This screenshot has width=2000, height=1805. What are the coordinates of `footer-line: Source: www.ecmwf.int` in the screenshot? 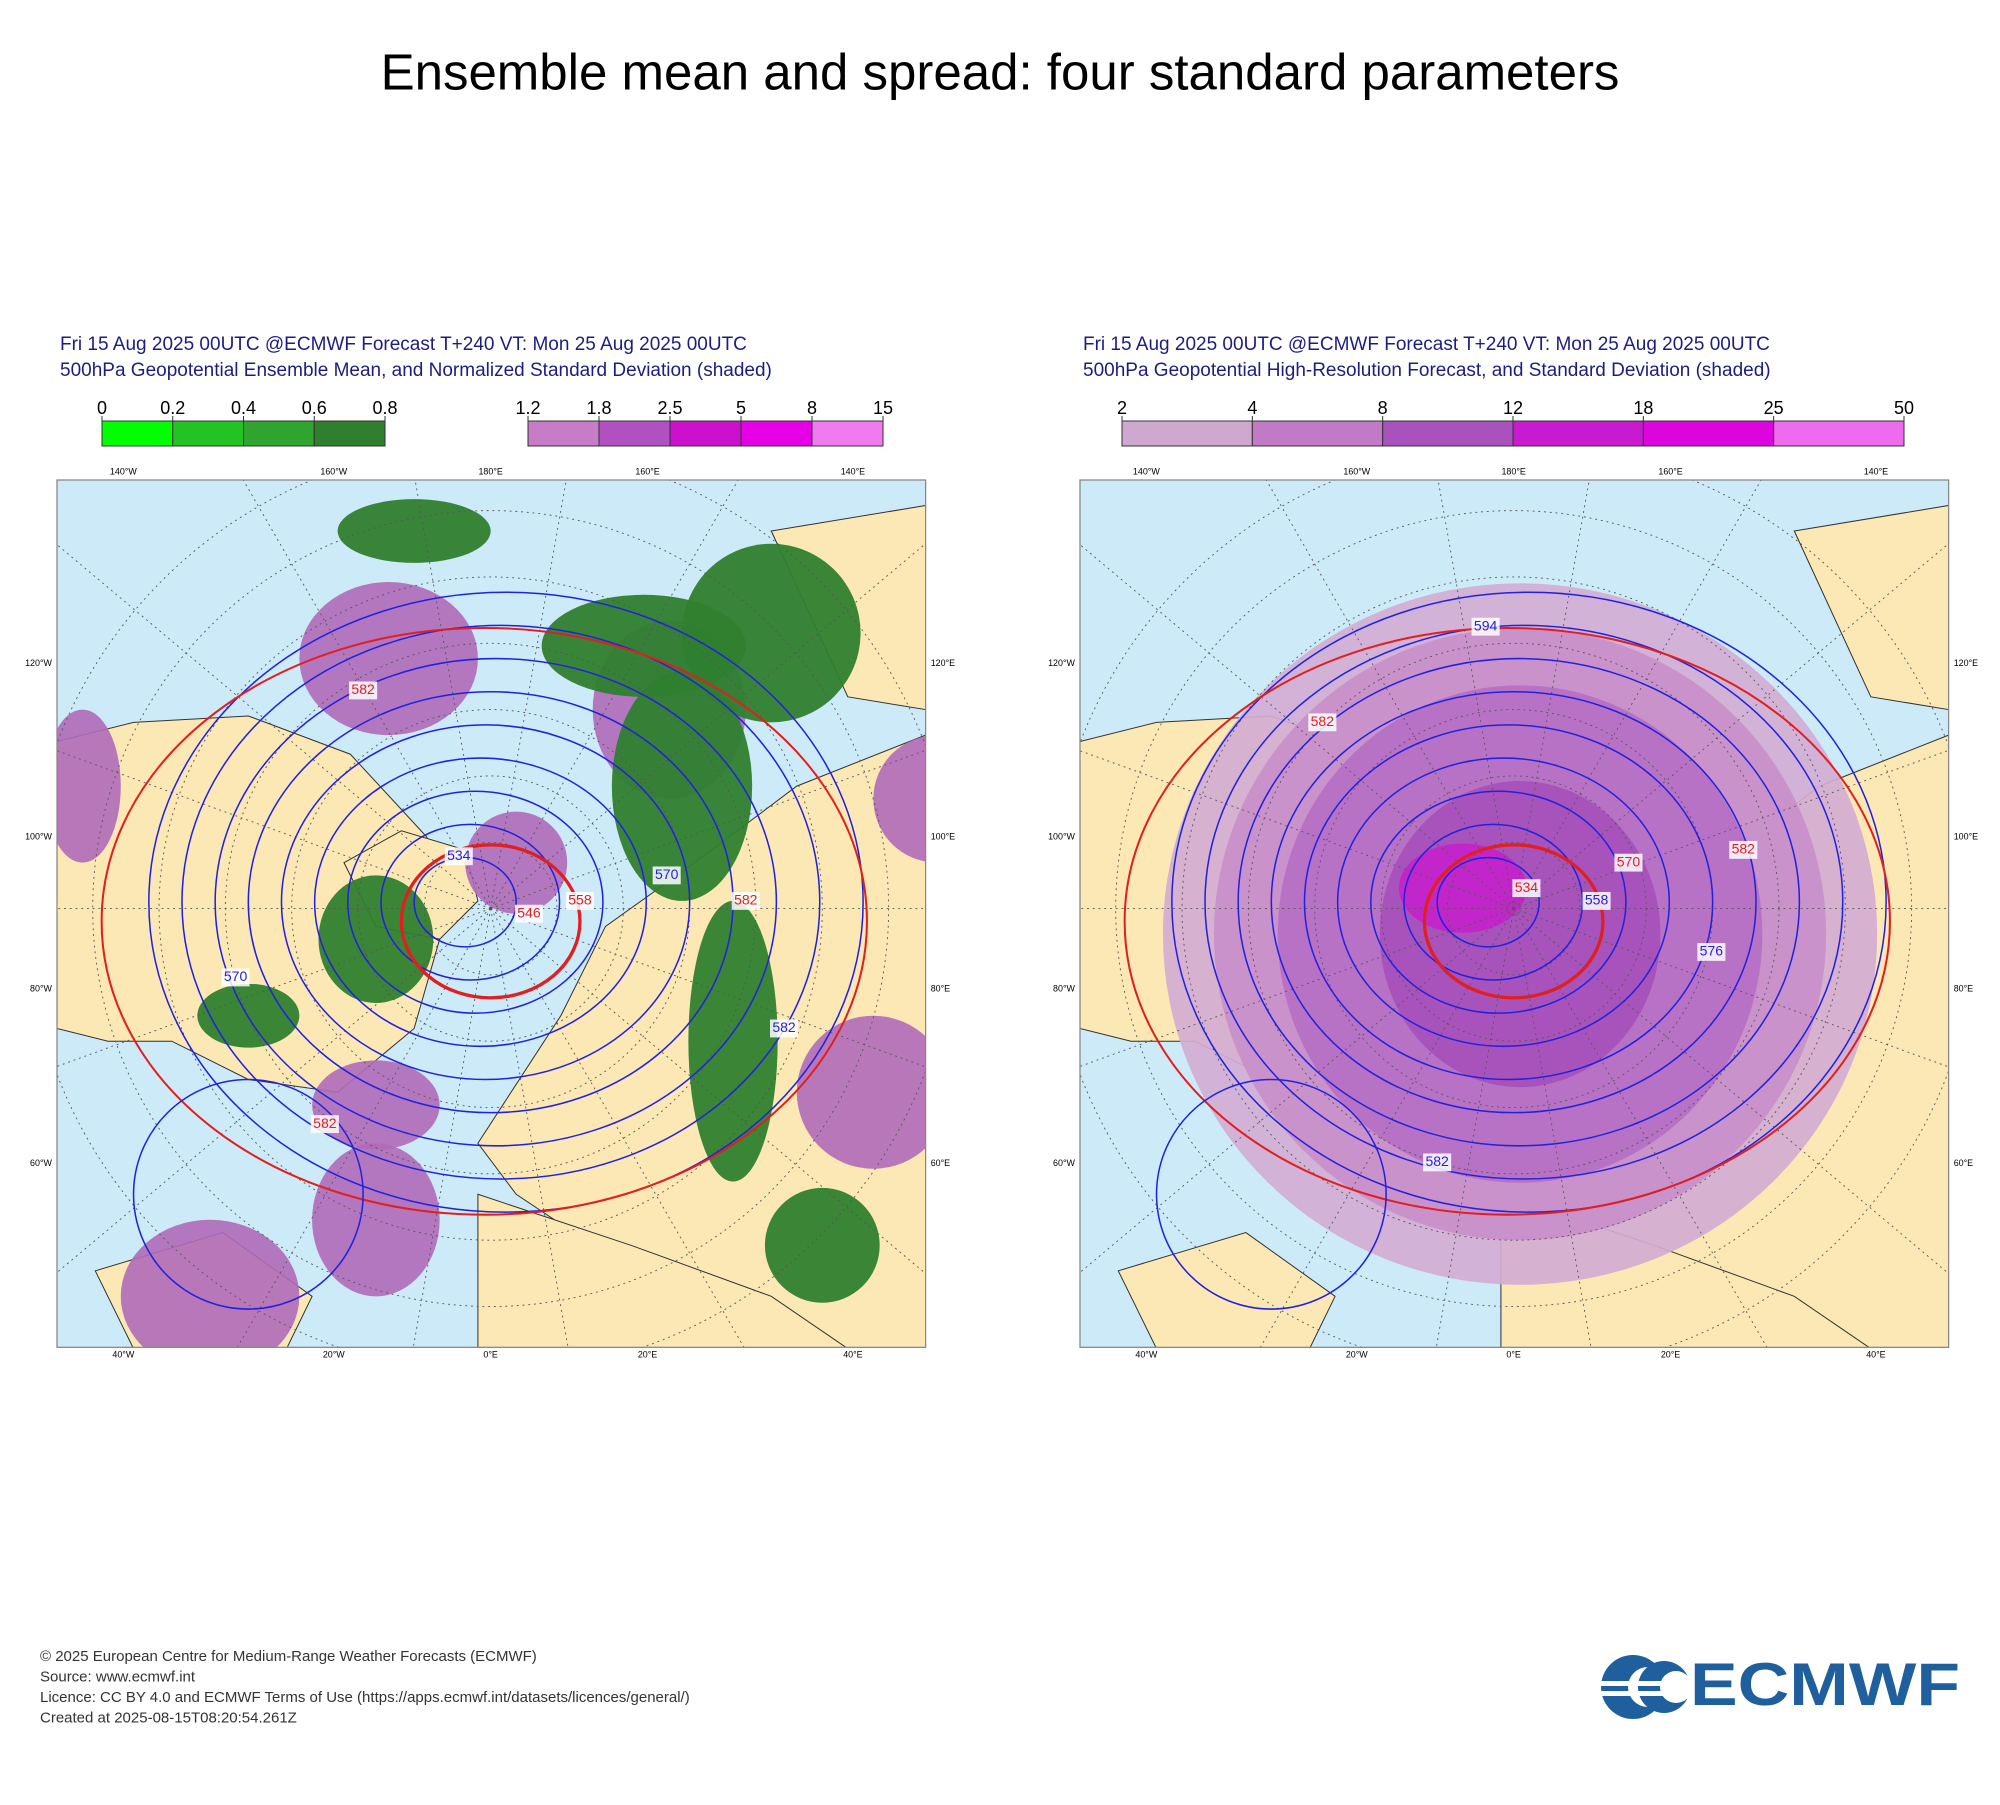 It's located at (118, 1676).